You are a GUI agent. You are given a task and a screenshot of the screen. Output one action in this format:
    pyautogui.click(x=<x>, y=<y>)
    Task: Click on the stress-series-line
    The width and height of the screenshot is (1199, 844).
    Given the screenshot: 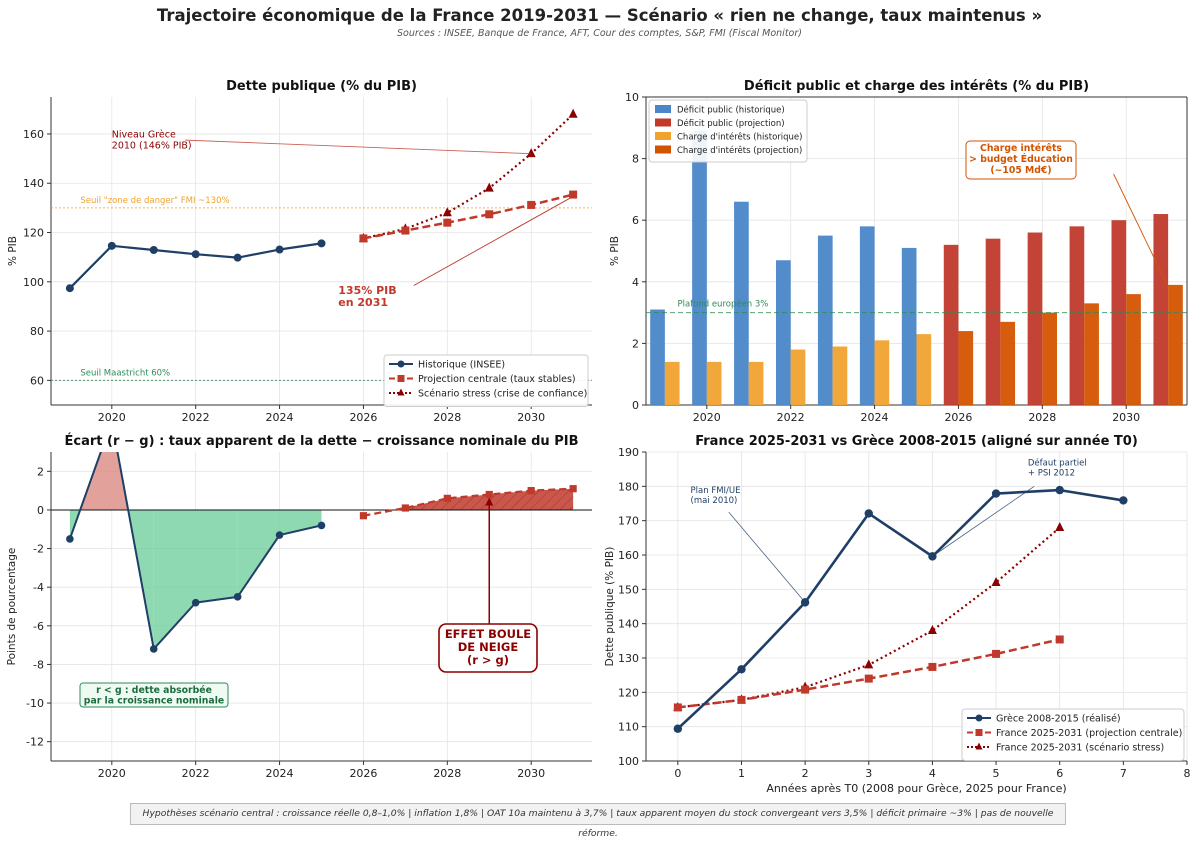 What is the action you would take?
    pyautogui.click(x=468, y=176)
    